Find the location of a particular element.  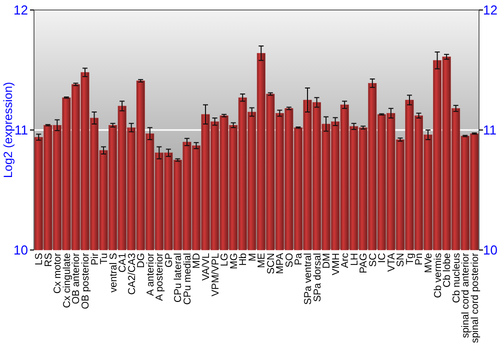

y-tick-label: 12 is located at coordinates (21, 10).